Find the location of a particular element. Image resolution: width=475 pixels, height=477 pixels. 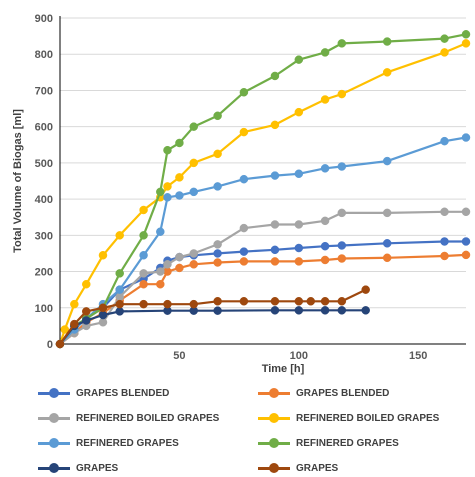

legend-item: GRAPES BLENDED is located at coordinates (323, 393).